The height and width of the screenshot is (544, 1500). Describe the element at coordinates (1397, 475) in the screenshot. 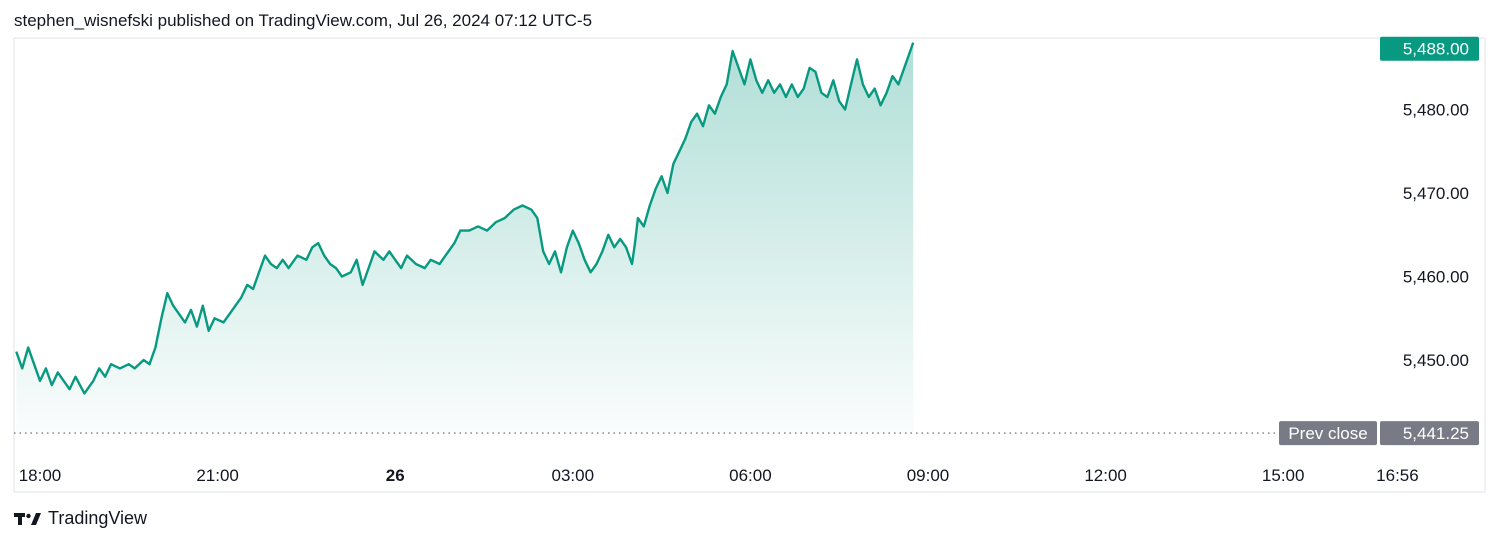

I see `x-tick-label: 16:56` at that location.